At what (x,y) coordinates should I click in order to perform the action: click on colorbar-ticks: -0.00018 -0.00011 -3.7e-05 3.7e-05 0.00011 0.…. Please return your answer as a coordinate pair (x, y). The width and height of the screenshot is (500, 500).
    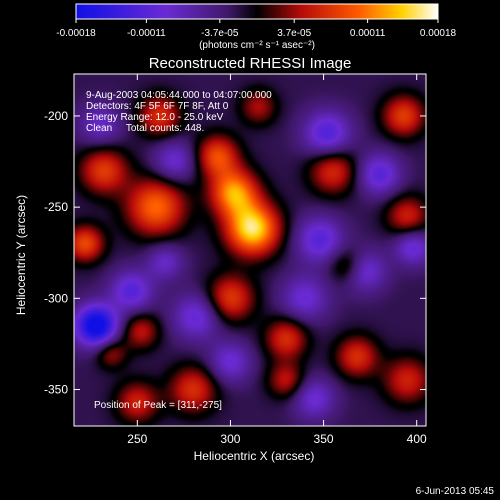
    Looking at the image, I should click on (256, 29).